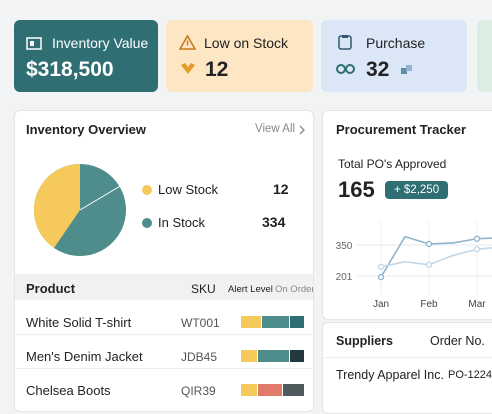 The width and height of the screenshot is (492, 414). Describe the element at coordinates (164, 287) in the screenshot. I see `table-header` at that location.